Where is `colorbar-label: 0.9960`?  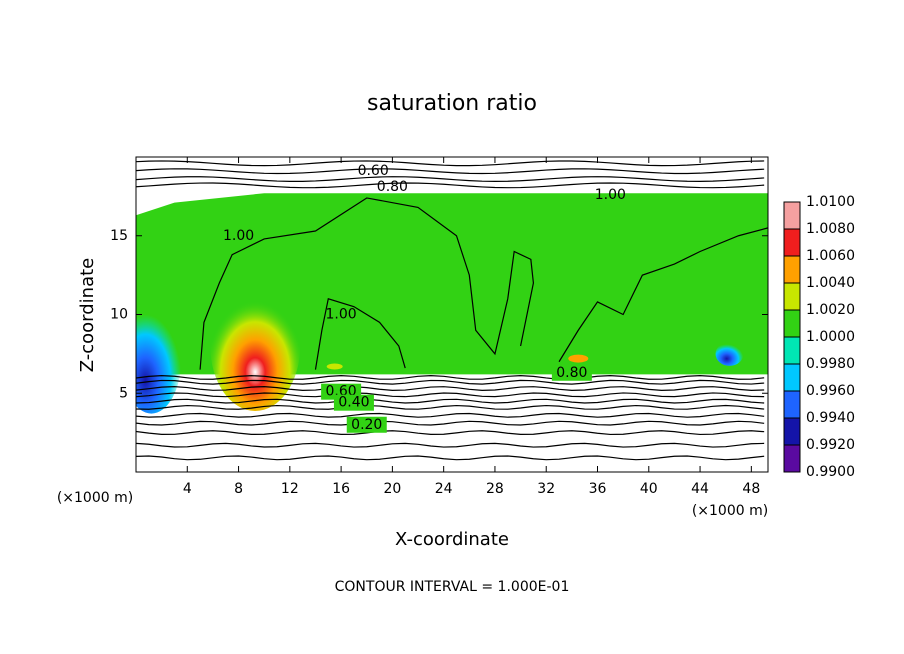
colorbar-label: 0.9960 is located at coordinates (830, 391).